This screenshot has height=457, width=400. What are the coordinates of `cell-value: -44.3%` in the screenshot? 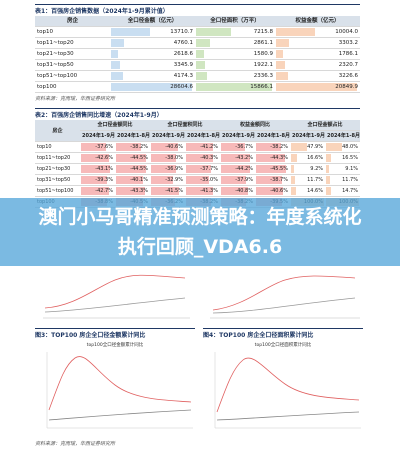 It's located at (279, 158).